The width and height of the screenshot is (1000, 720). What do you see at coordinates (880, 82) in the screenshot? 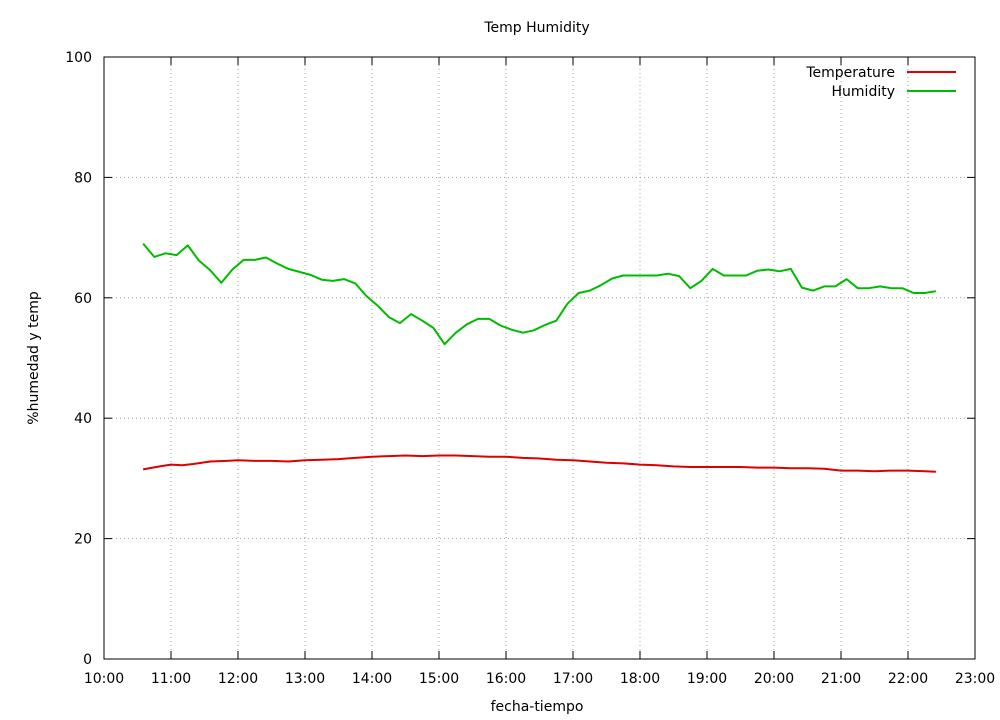
I see `legend: Temperature Humidity` at bounding box center [880, 82].